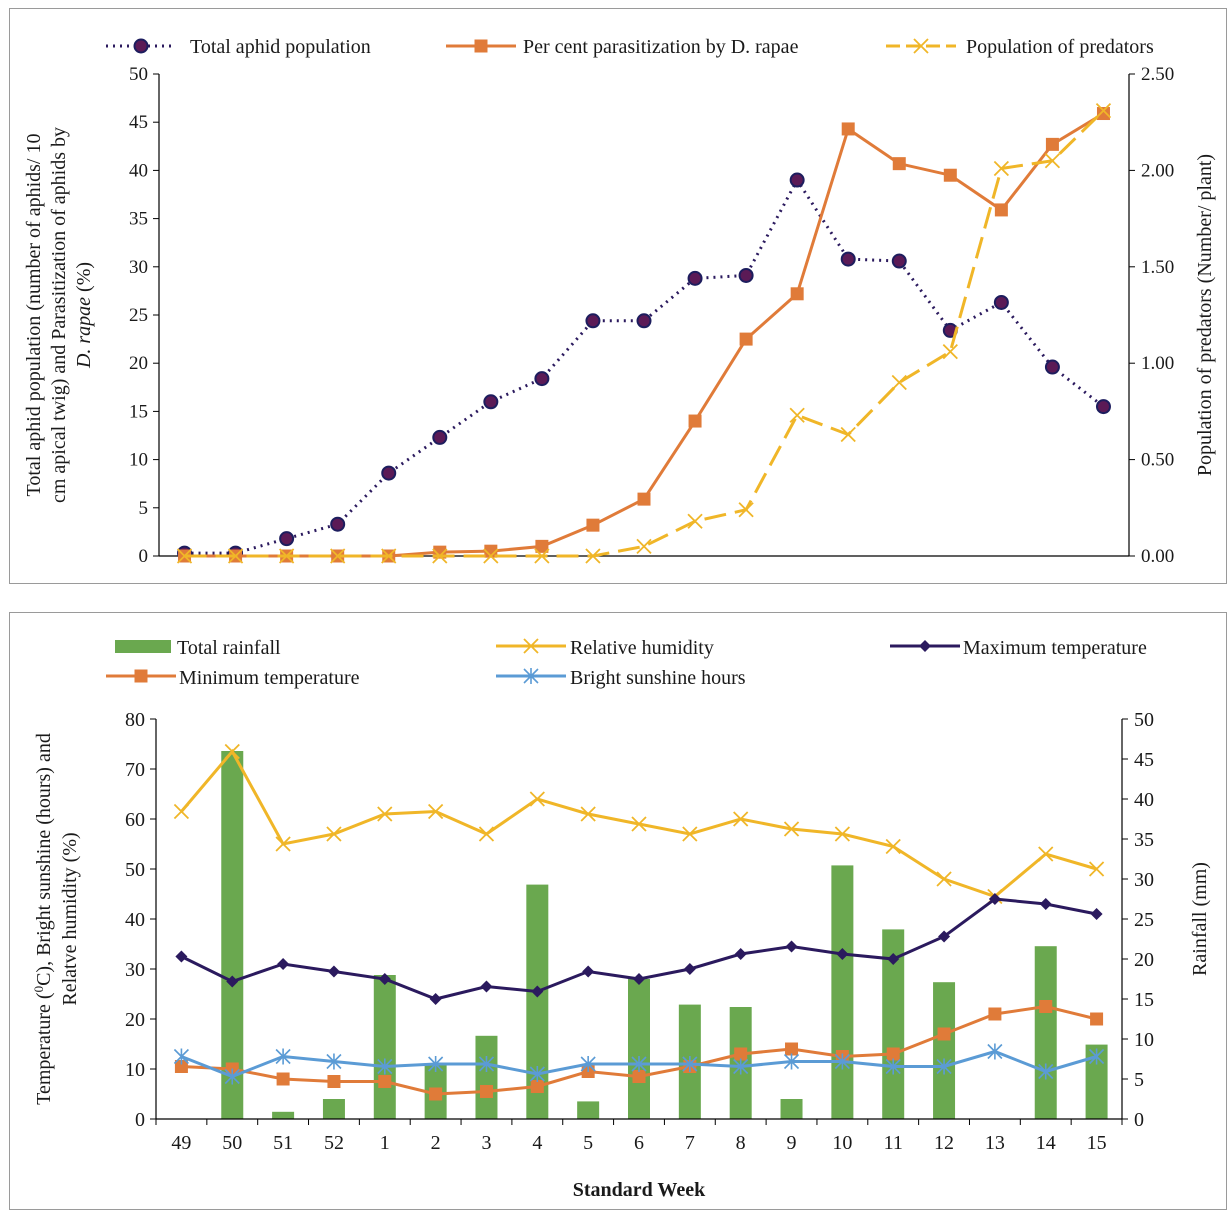  I want to click on x-tick-label: 15, so click(1097, 1143).